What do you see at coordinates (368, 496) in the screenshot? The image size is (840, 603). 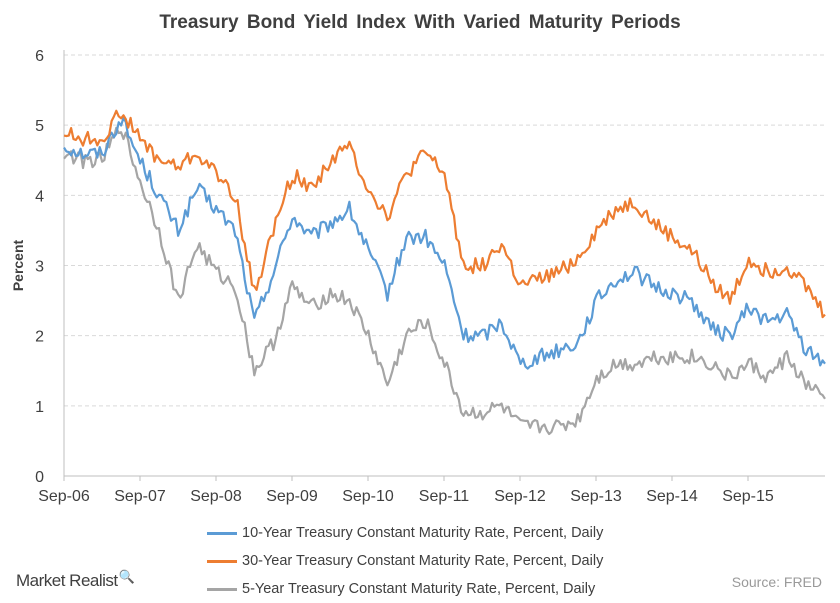 I see `x-tick-label: Sep-10` at bounding box center [368, 496].